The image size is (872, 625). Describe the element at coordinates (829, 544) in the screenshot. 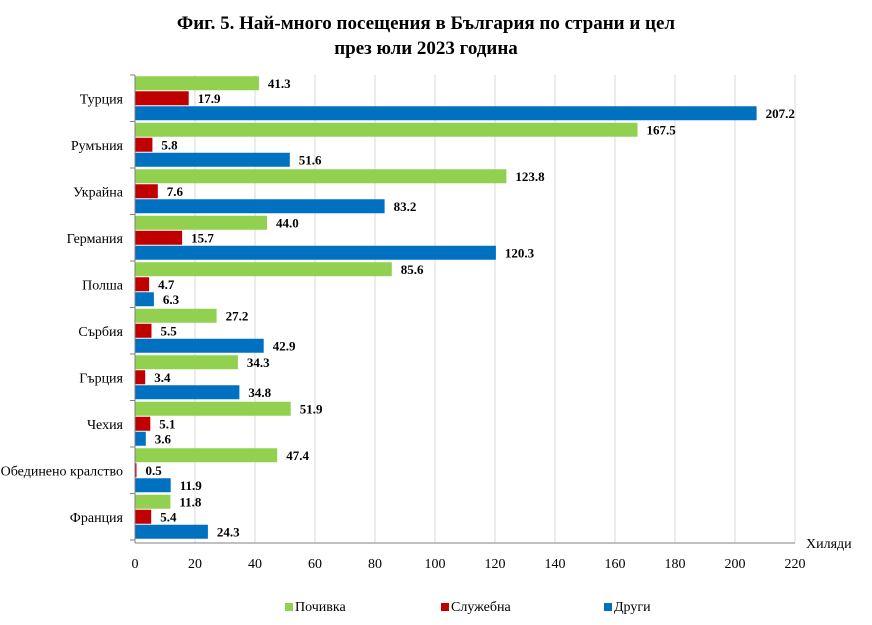

I see `x-axis-unit-label: Хиляди` at that location.